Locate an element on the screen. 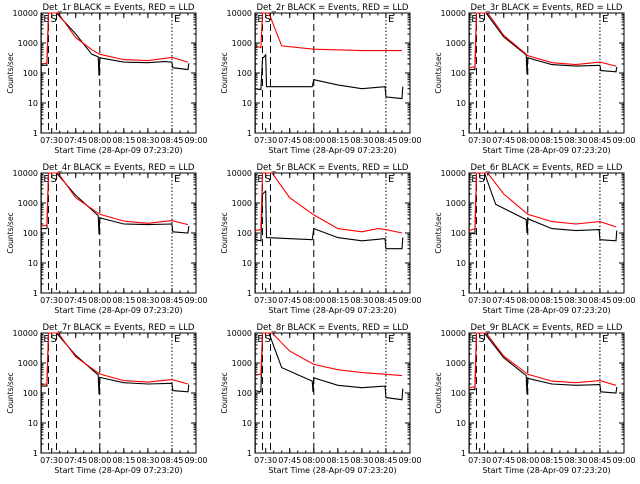 The height and width of the screenshot is (484, 640). chart-title: Det_4r BLACK = Events, RED = LLD is located at coordinates (119, 168).